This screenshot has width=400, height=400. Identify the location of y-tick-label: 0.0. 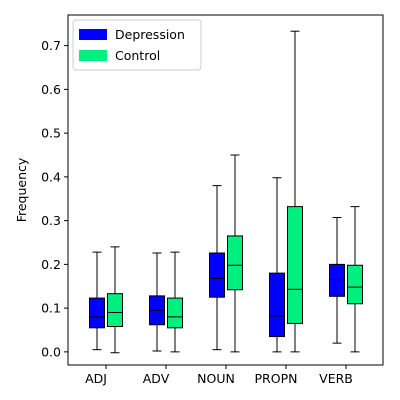
(51, 351).